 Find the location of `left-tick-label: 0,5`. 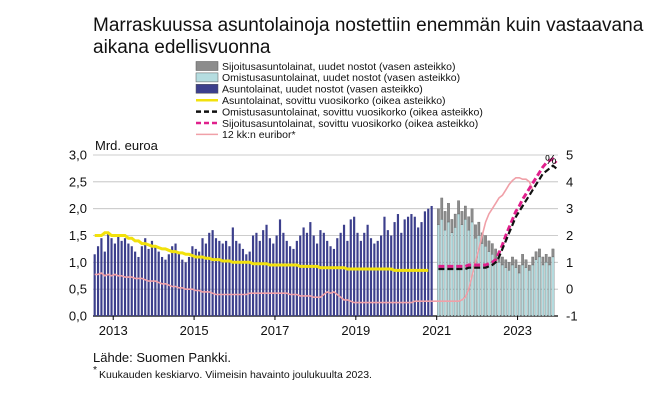

left-tick-label: 0,5 is located at coordinates (78, 289).